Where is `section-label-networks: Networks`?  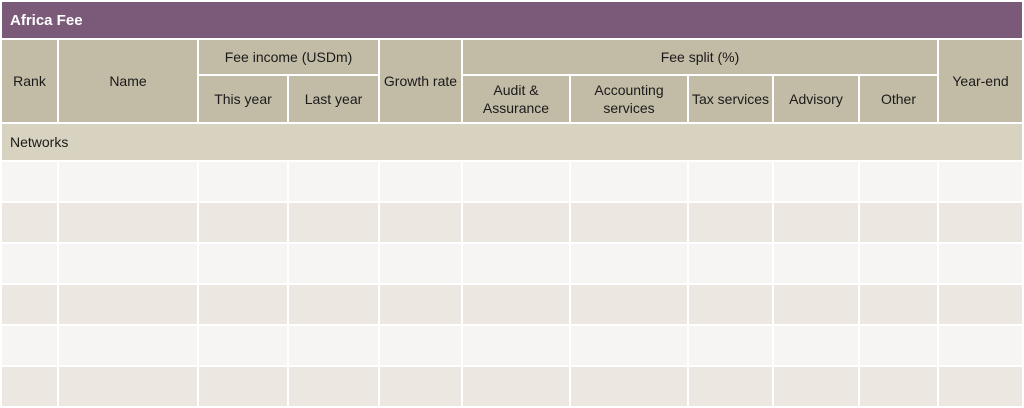
section-label-networks: Networks is located at coordinates (512, 142).